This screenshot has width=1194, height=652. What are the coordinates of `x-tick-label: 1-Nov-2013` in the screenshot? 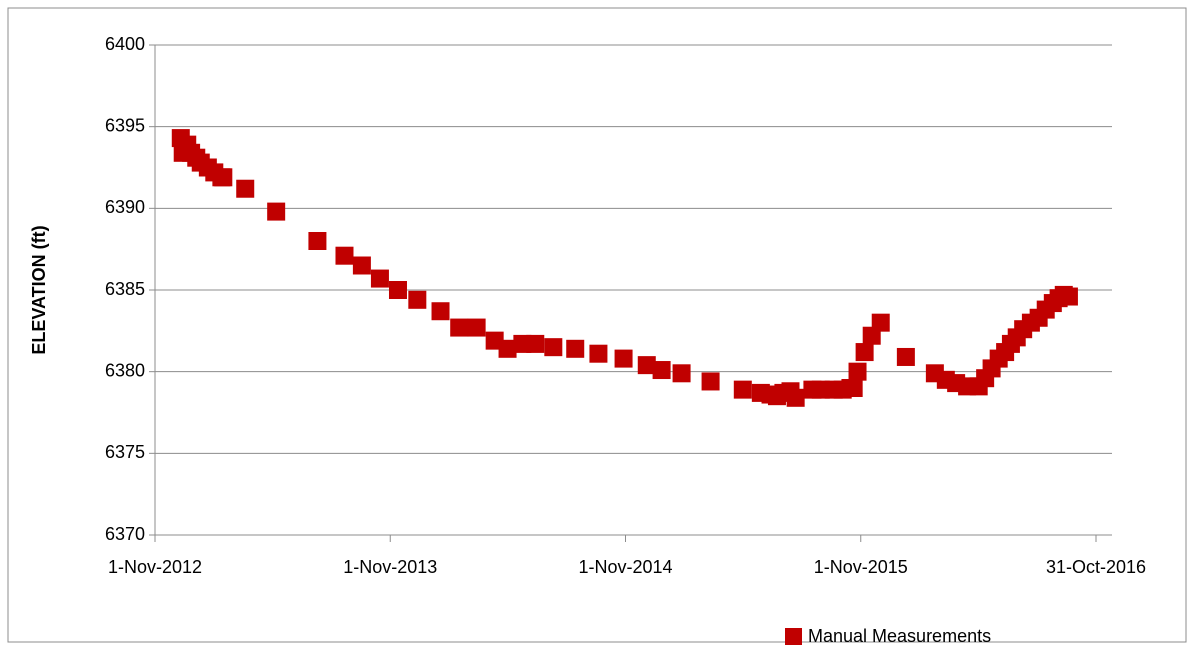 It's located at (390, 567).